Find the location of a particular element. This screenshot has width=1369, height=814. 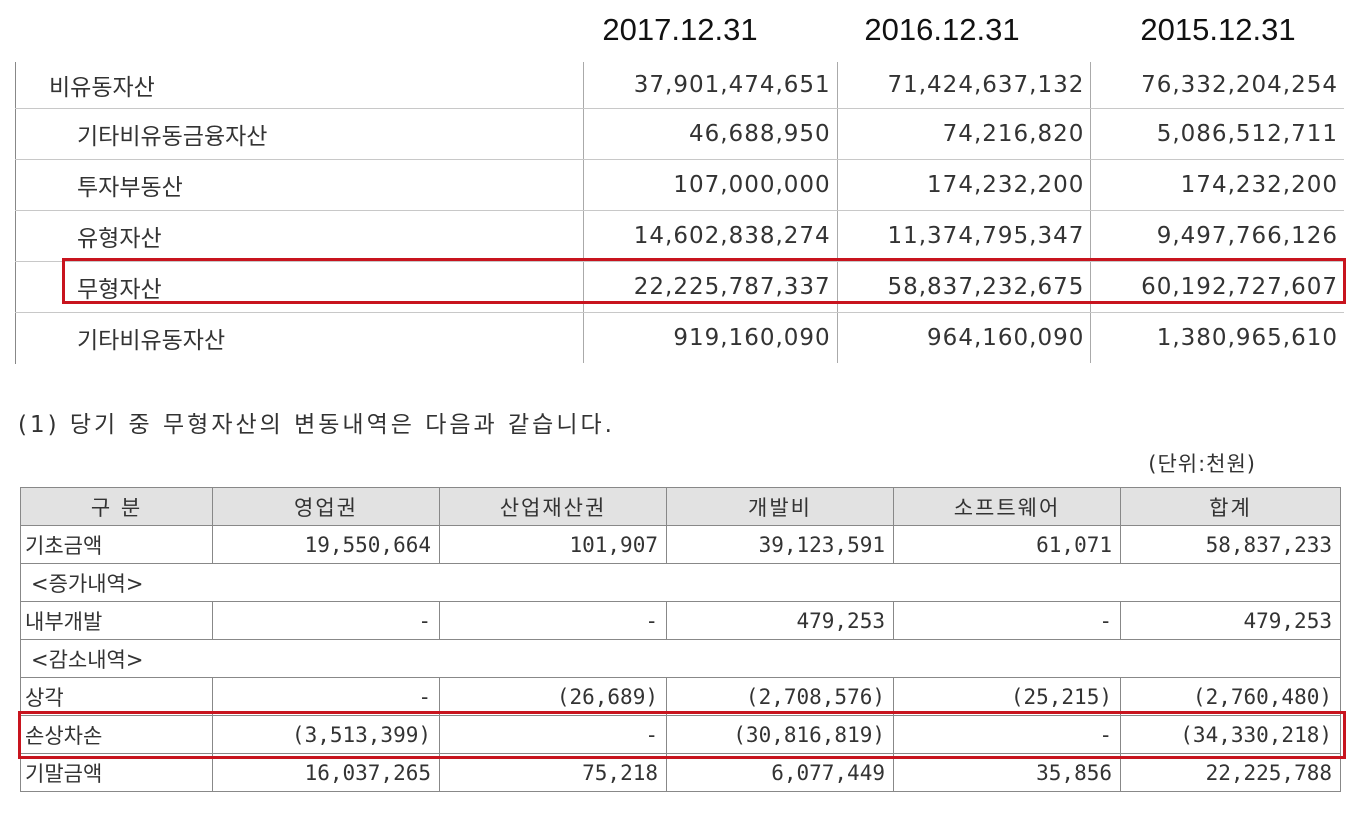

cell-value: 5,086,512,711 is located at coordinates (1217, 134).